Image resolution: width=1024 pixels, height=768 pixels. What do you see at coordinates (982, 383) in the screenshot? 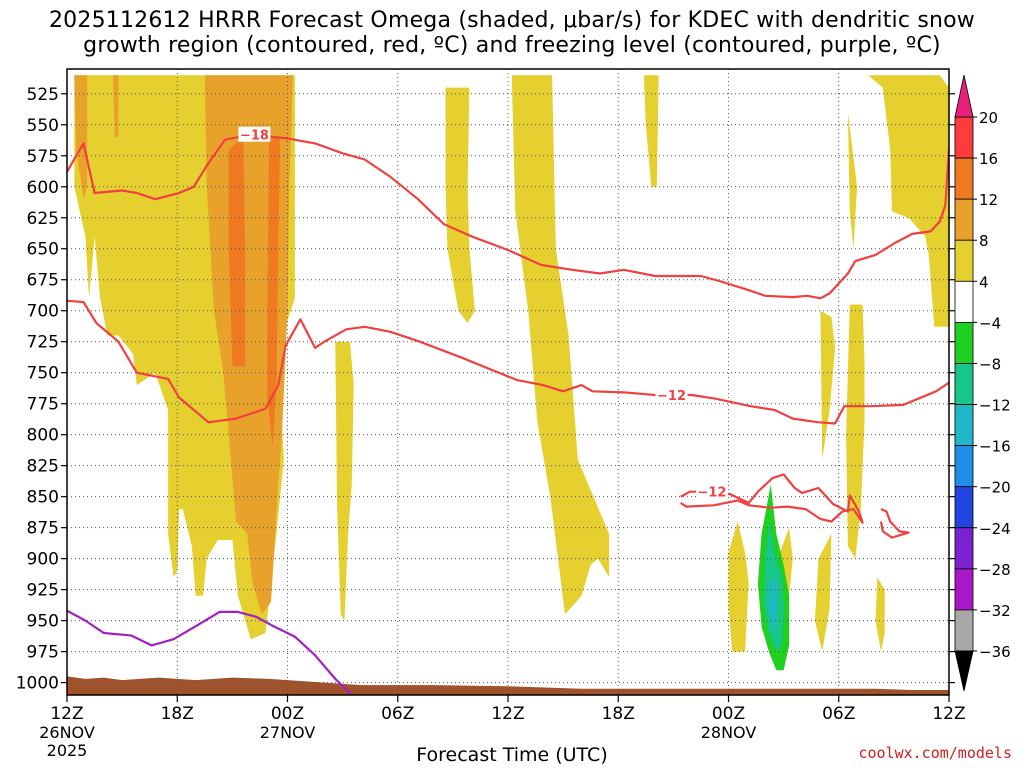
I see `colorbar: 20 16 12 8 4 −4 −8 −12 −16 −20 −24 −28 −32 −36` at bounding box center [982, 383].